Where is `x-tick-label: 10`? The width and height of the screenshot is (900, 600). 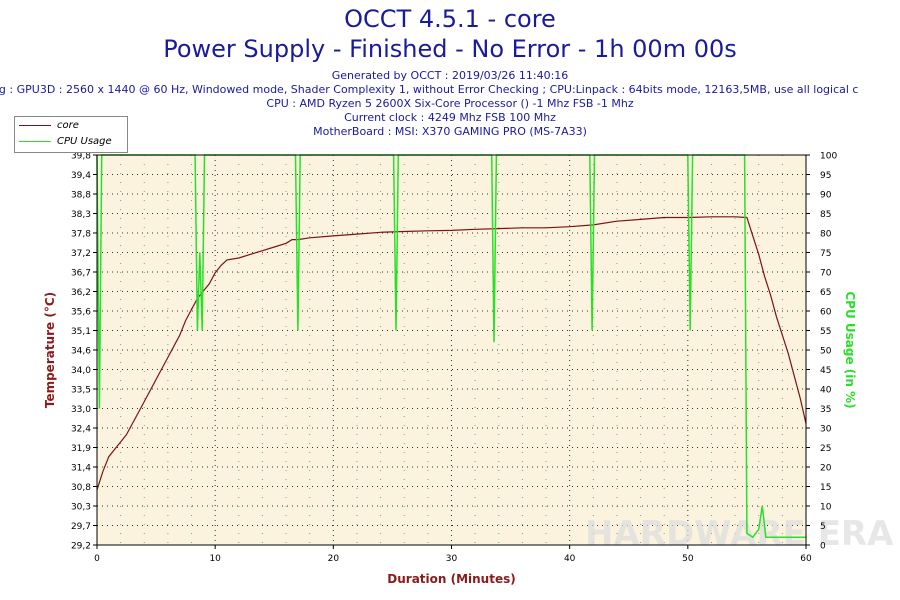
x-tick-label: 10 is located at coordinates (215, 559).